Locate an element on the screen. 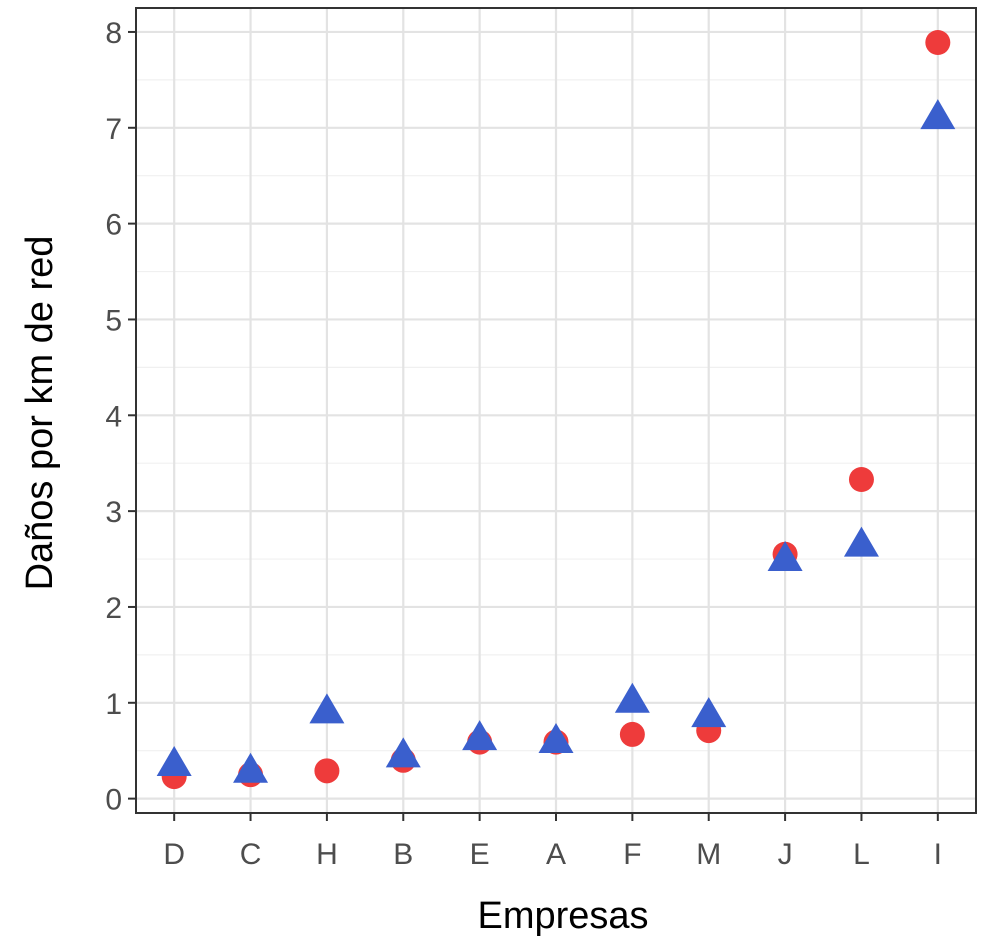 The image size is (987, 939). x-tick-label: B is located at coordinates (403, 854).